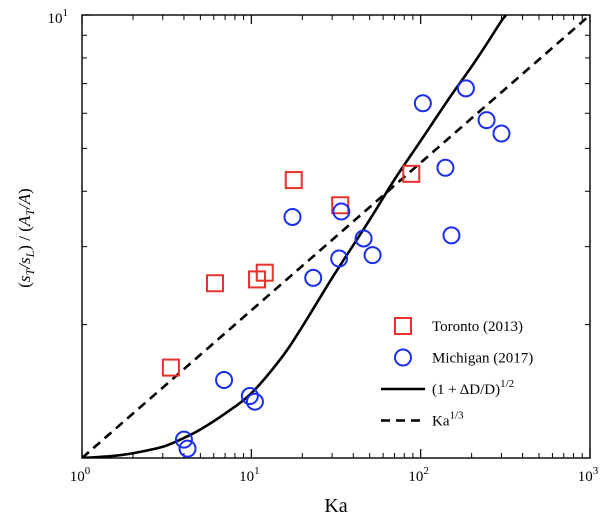 The image size is (609, 524). I want to click on legend-label: Michigan (2017), so click(482, 359).